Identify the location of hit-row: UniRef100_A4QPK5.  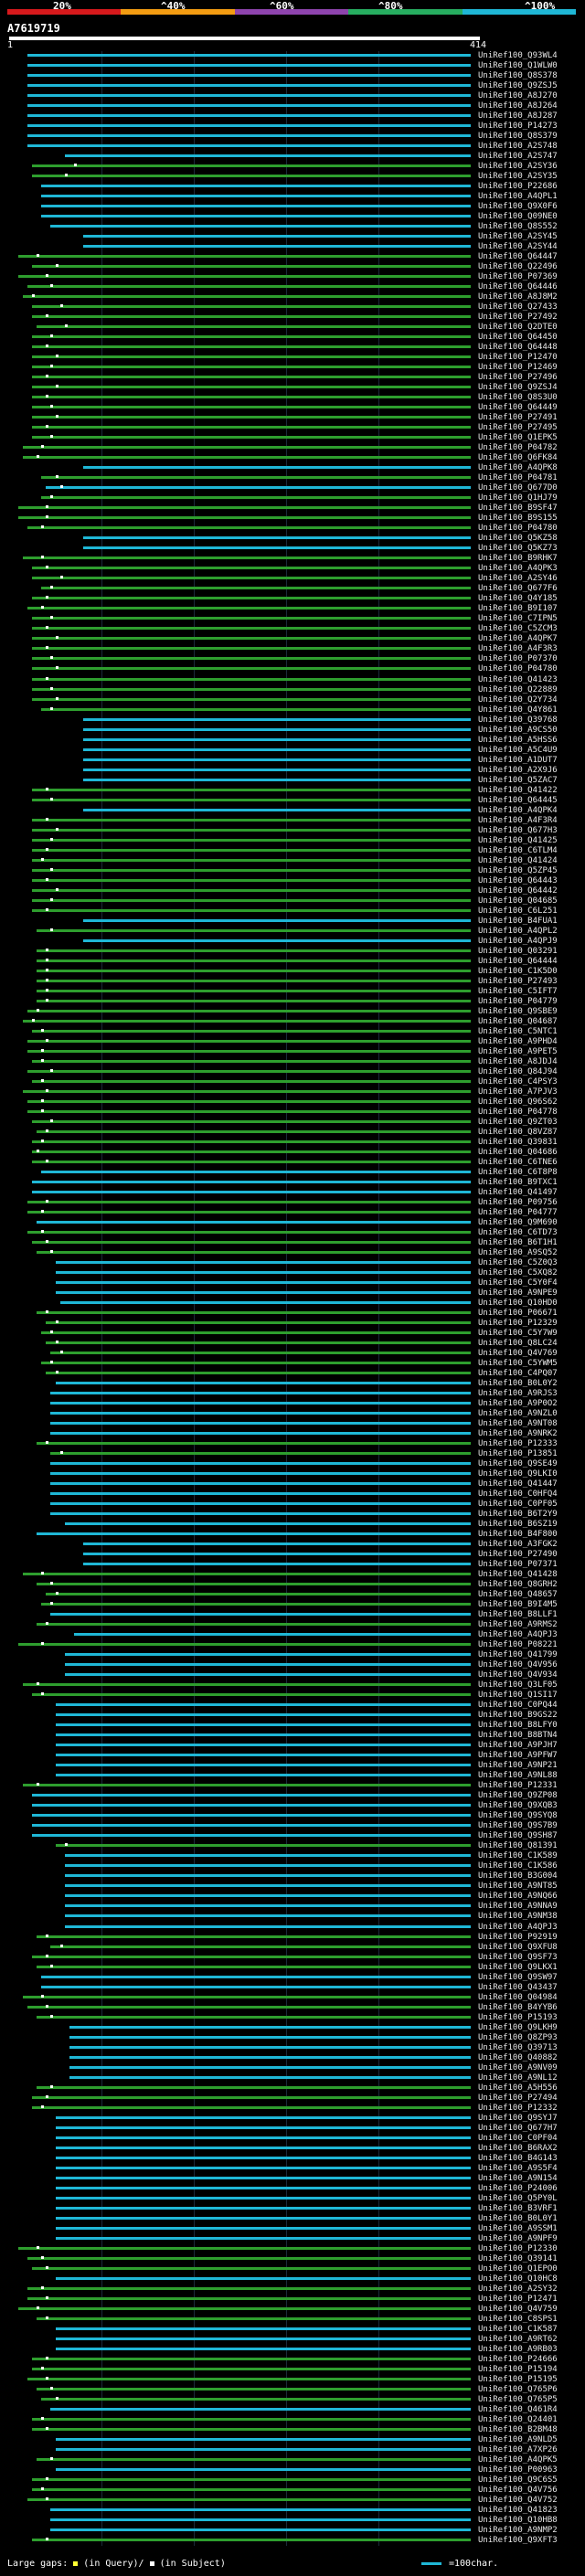
(293, 2460).